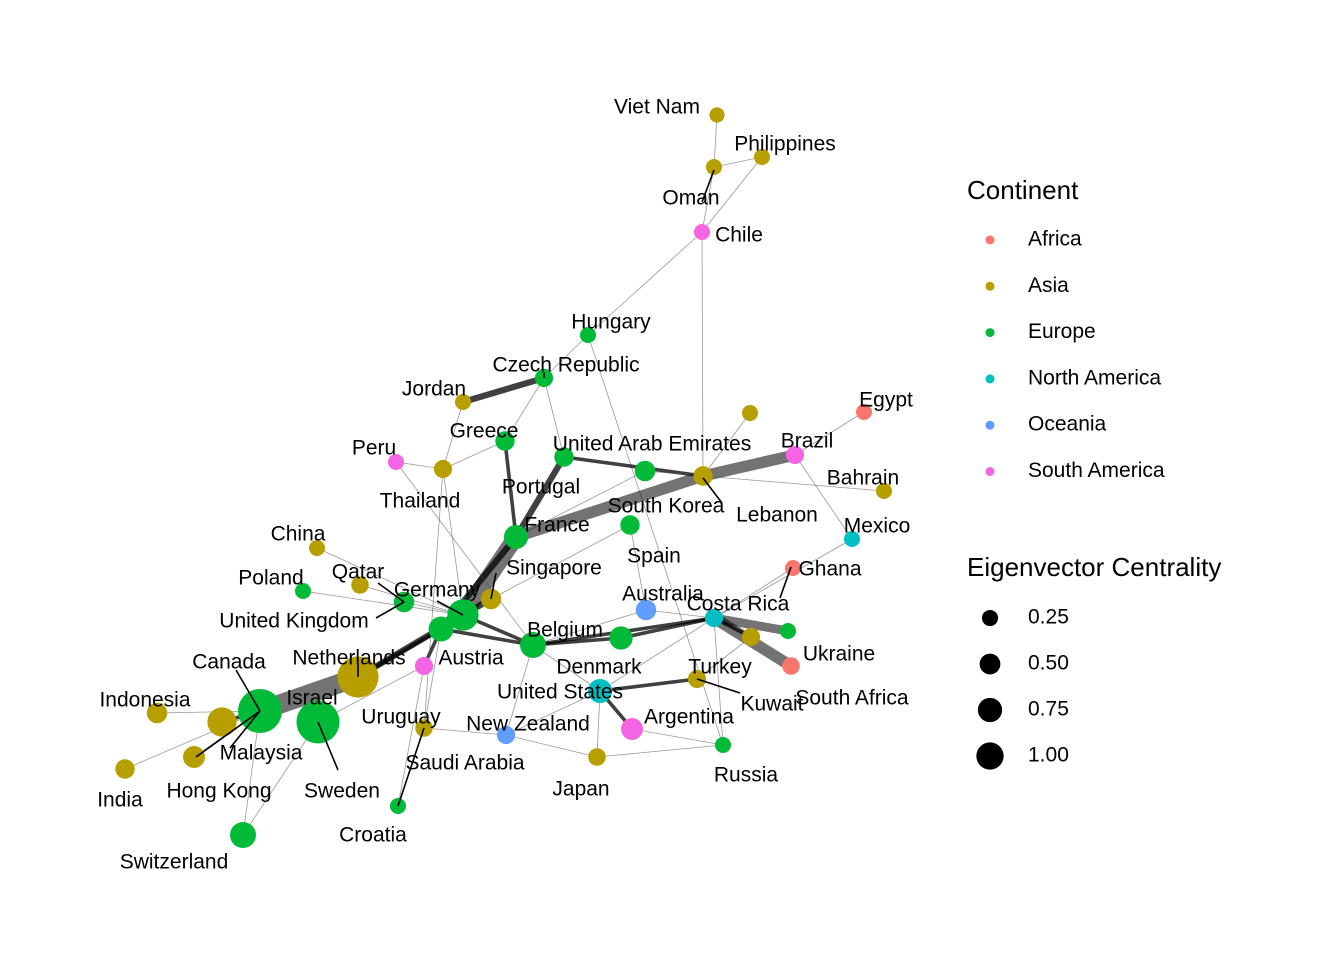  Describe the element at coordinates (690, 198) in the screenshot. I see `label-oman: Oman` at that location.